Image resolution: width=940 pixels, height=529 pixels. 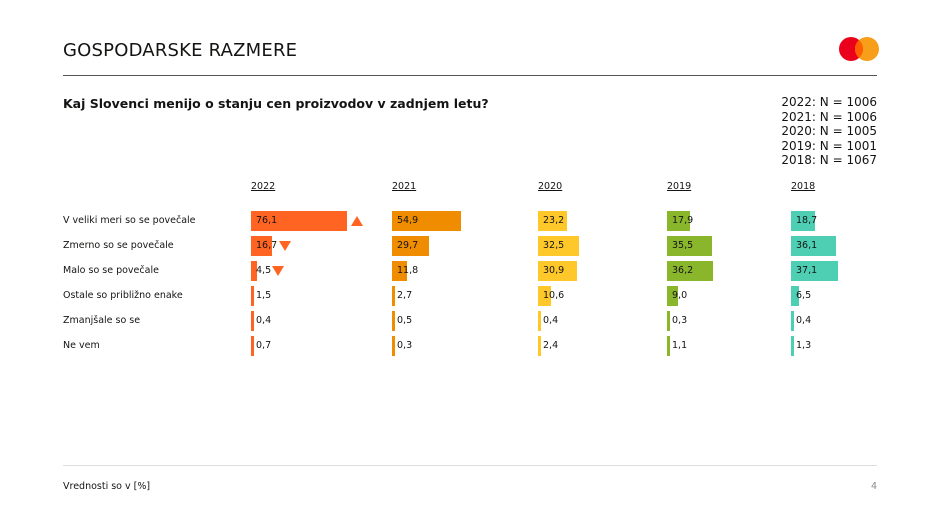 What do you see at coordinates (107, 486) in the screenshot?
I see `footer-note: Vrednosti so v [%]` at bounding box center [107, 486].